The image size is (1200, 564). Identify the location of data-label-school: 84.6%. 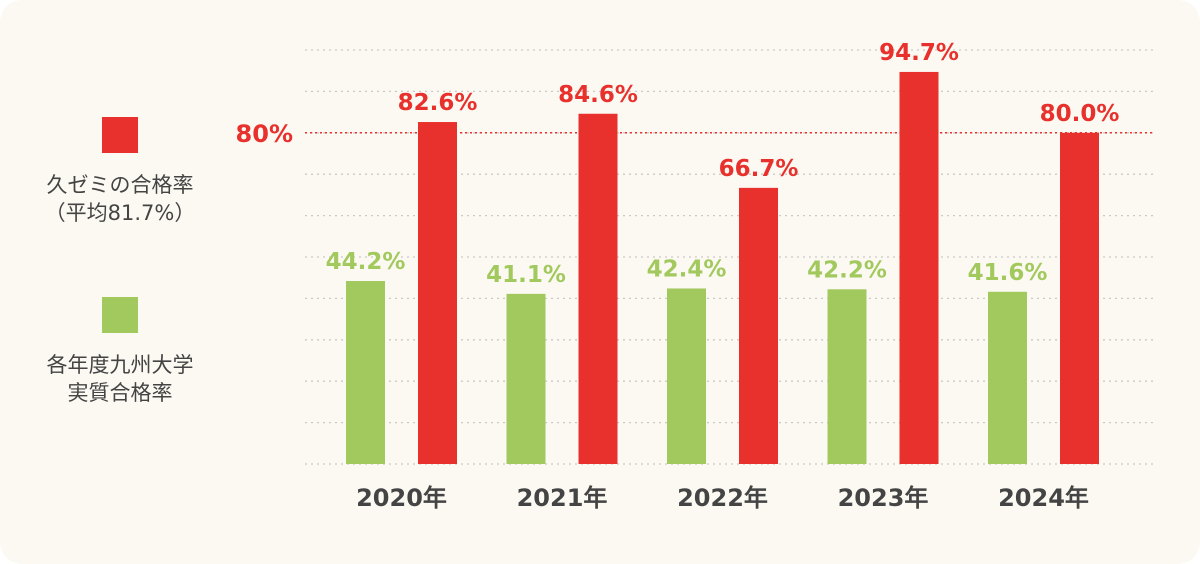
(598, 95).